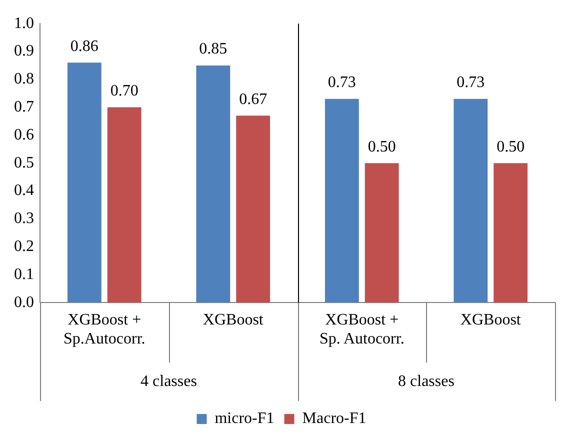 The height and width of the screenshot is (445, 571). What do you see at coordinates (24, 135) in the screenshot?
I see `y-tick-label: 0.6` at bounding box center [24, 135].